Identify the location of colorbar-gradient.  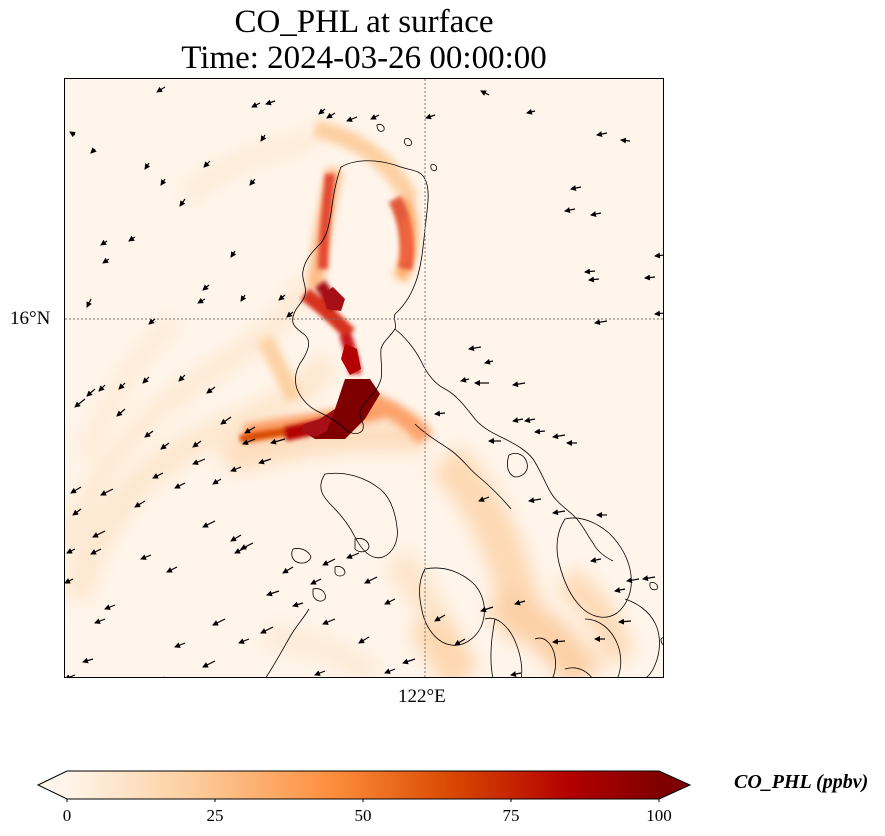
(363, 785).